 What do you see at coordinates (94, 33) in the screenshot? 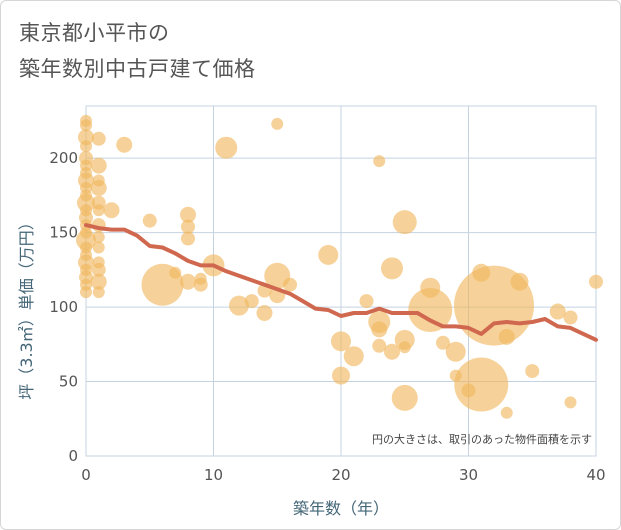
I see `chart-title-line-1: 東京都小平市の` at bounding box center [94, 33].